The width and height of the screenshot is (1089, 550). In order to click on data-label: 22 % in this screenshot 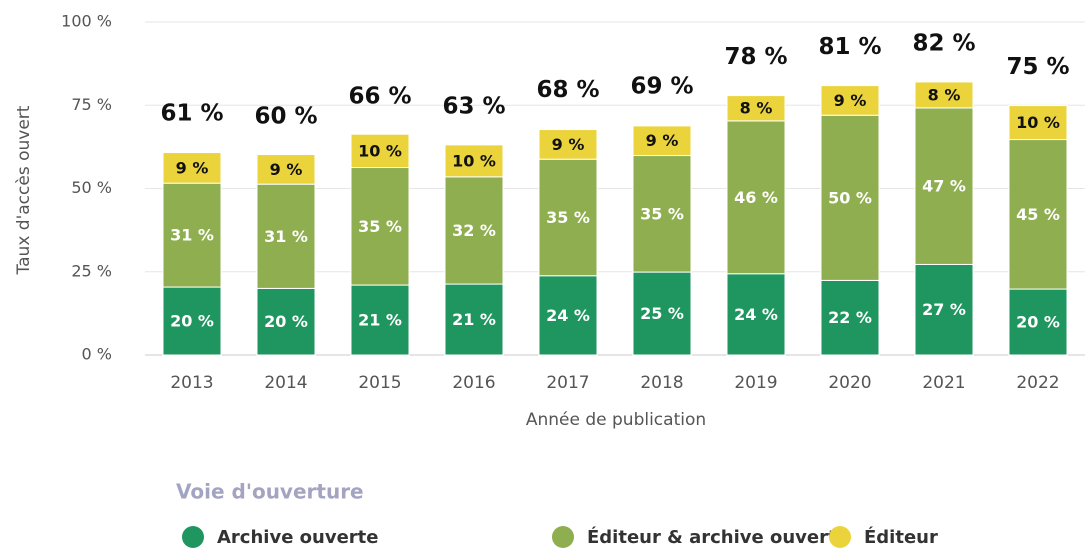, I will do `click(850, 317)`.